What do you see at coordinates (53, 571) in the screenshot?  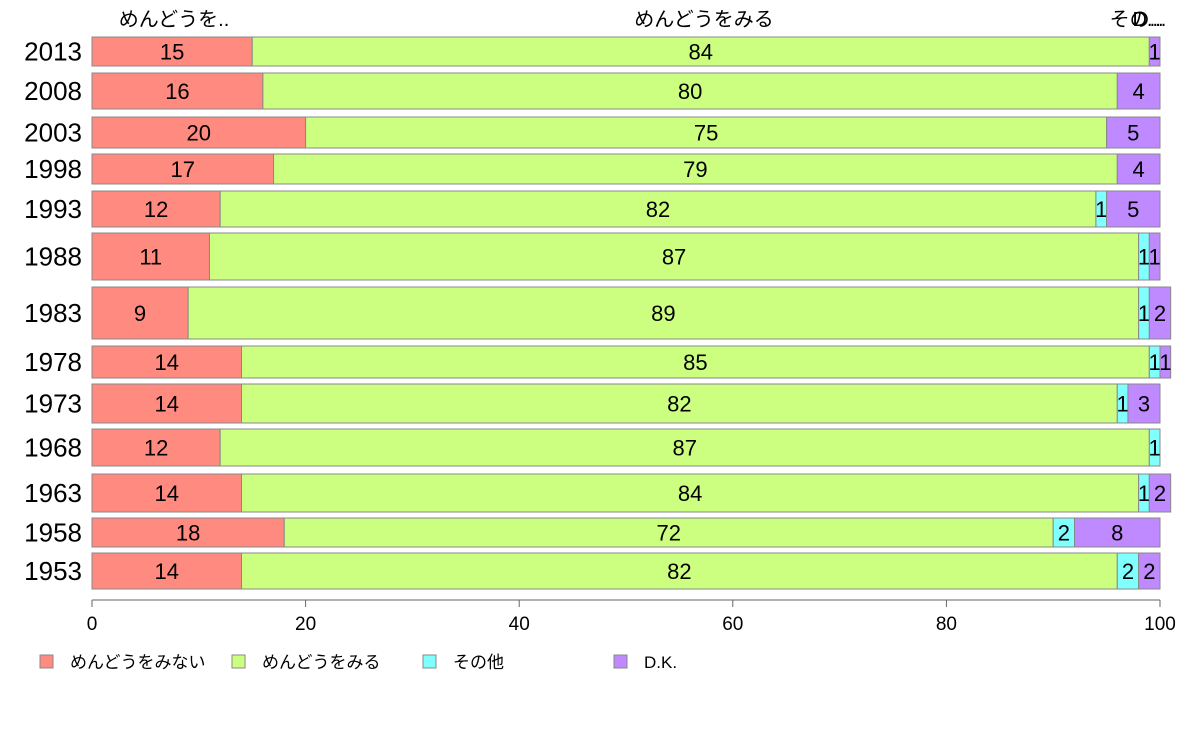 I see `y-tick-label: 1953` at bounding box center [53, 571].